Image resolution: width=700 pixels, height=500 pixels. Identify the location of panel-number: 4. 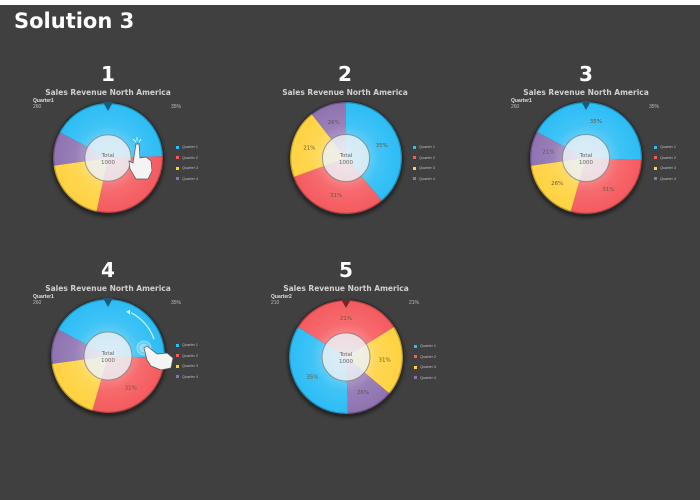
(108, 270).